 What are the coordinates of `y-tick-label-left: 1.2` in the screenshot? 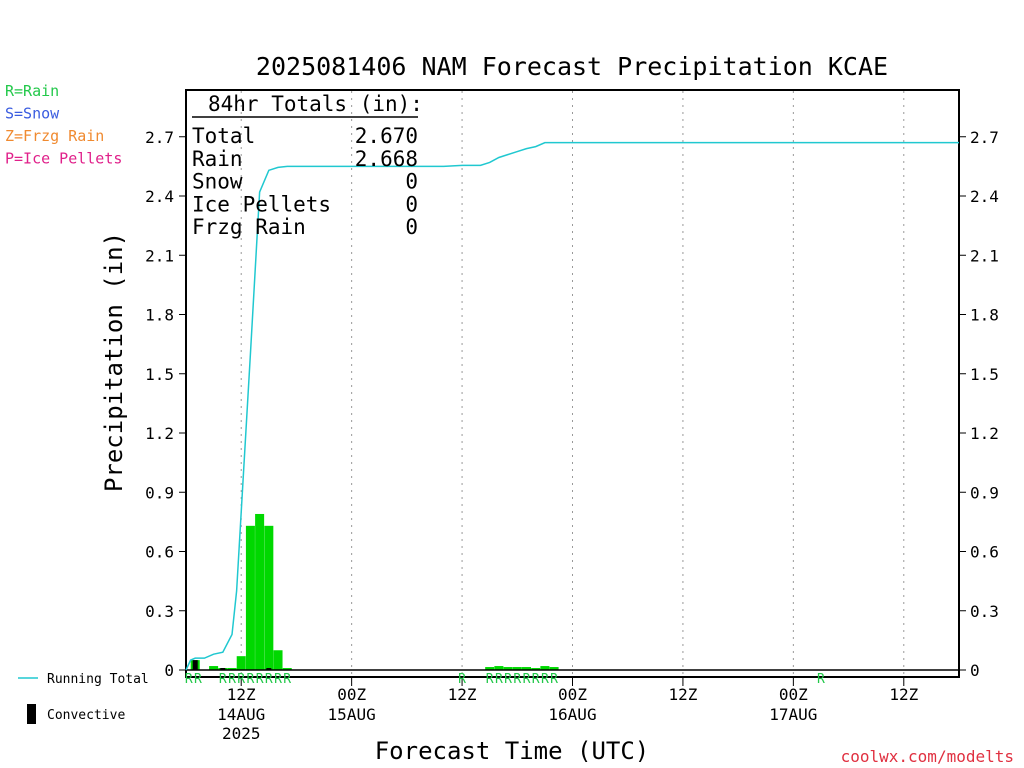 It's located at (159, 433).